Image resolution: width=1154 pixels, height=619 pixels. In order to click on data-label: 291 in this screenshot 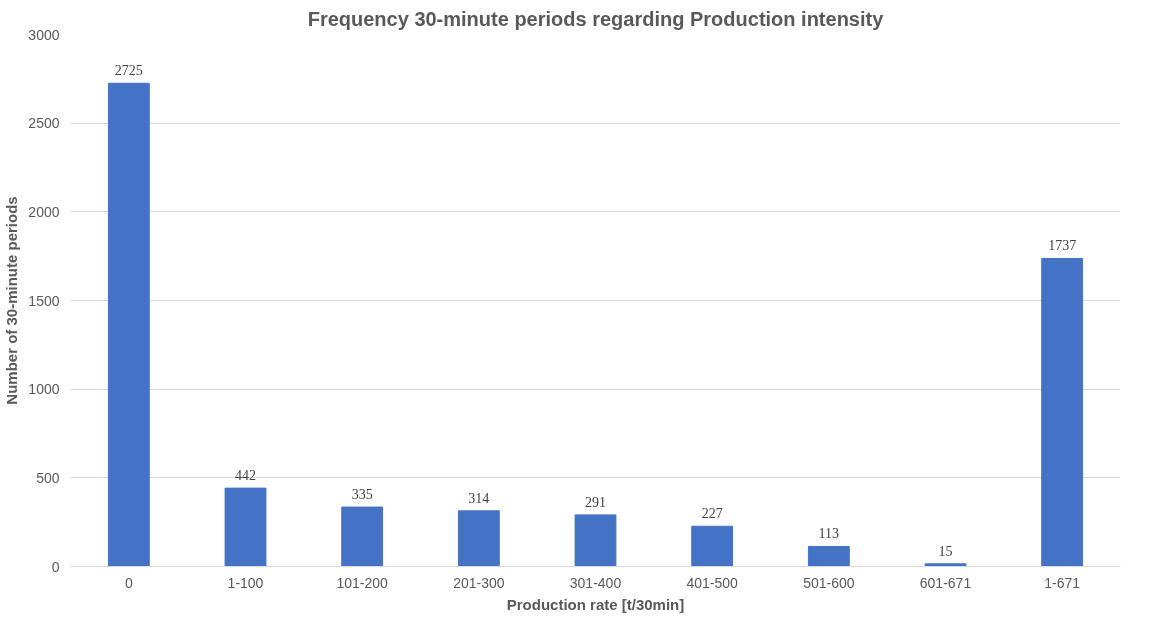, I will do `click(595, 502)`.